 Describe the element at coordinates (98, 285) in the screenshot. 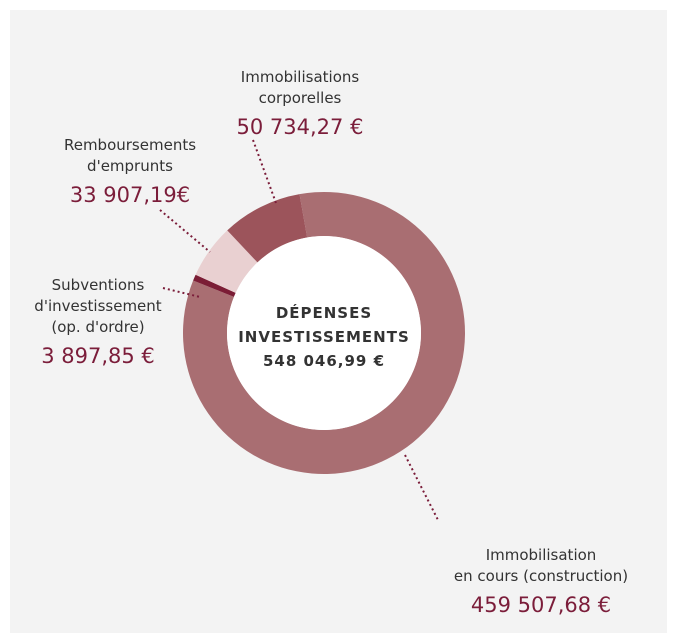

I see `segment-label: Subventions` at that location.